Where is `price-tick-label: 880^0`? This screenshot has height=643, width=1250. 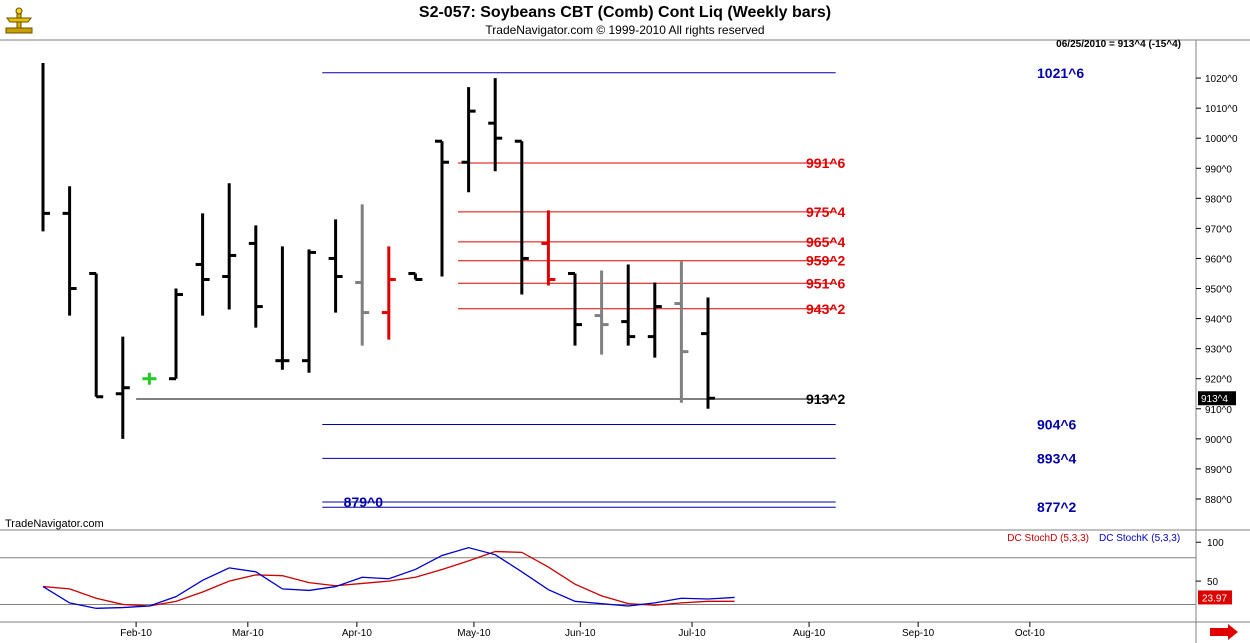 price-tick-label: 880^0 is located at coordinates (1218, 500).